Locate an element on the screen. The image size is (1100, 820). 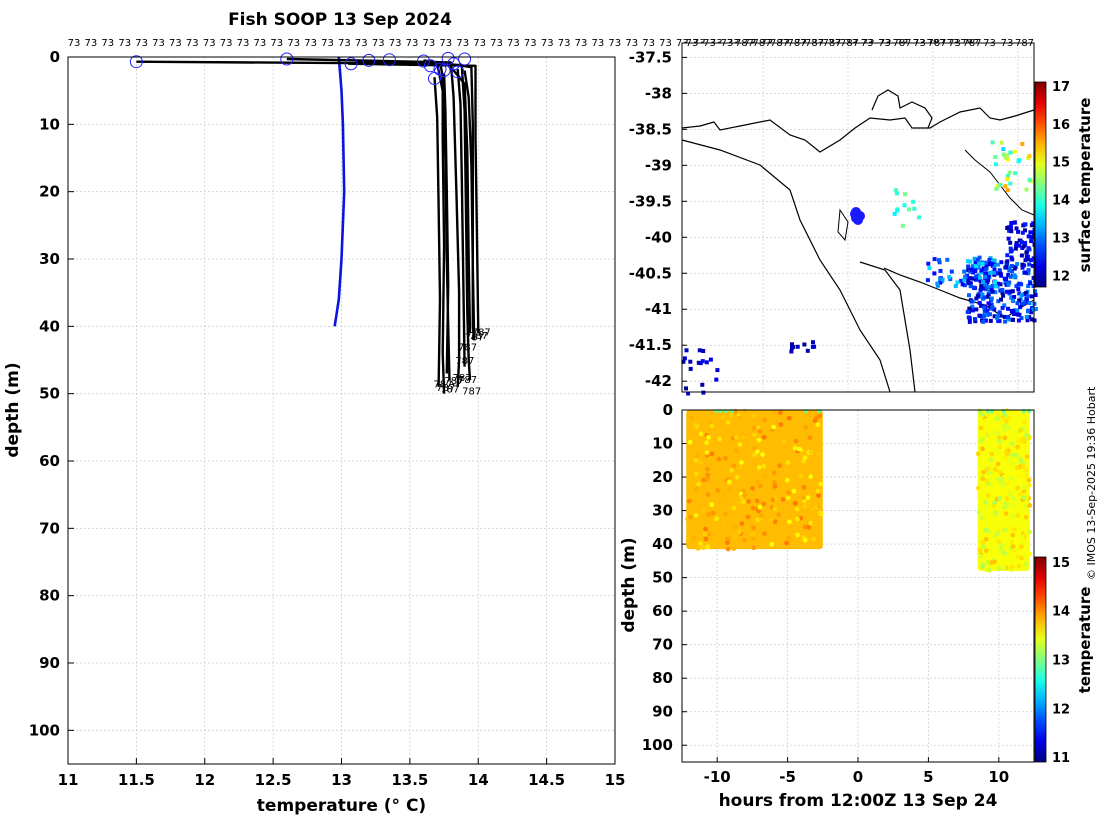
section-fill is located at coordinates (754, 480).